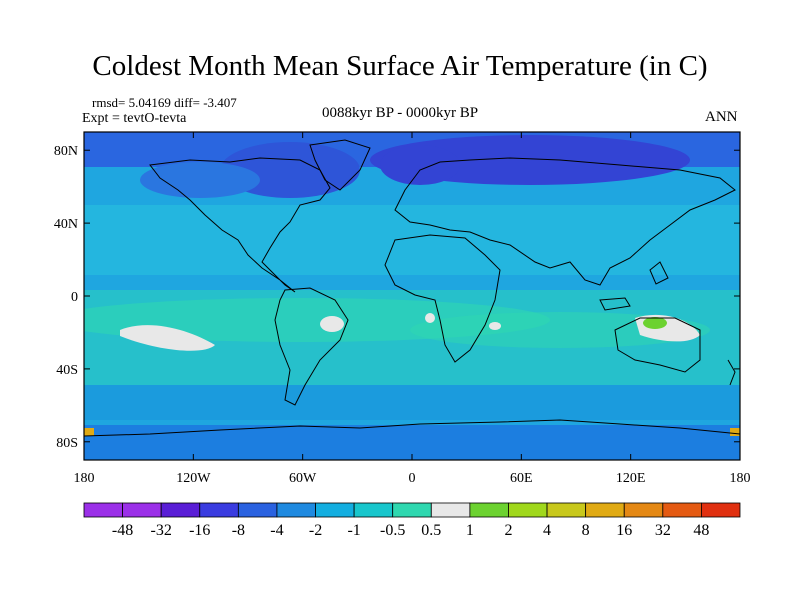  Describe the element at coordinates (663, 530) in the screenshot. I see `colorbar-label: 32` at that location.